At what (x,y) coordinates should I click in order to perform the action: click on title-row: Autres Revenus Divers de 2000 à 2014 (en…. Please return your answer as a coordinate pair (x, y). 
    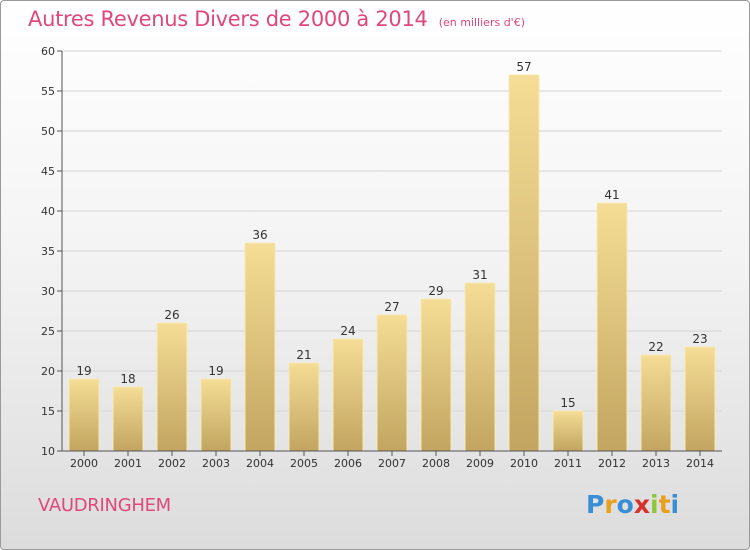
    Looking at the image, I should click on (276, 19).